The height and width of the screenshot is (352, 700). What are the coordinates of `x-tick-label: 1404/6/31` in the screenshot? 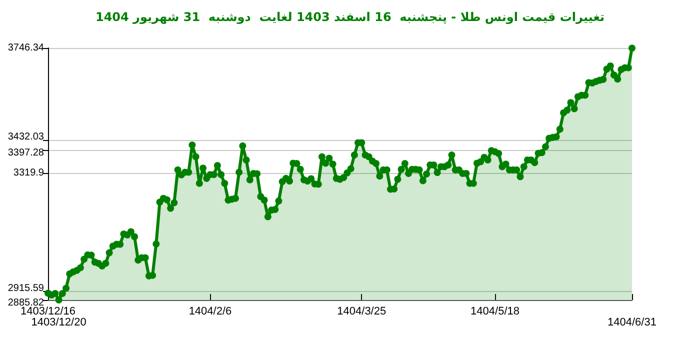 It's located at (632, 322).